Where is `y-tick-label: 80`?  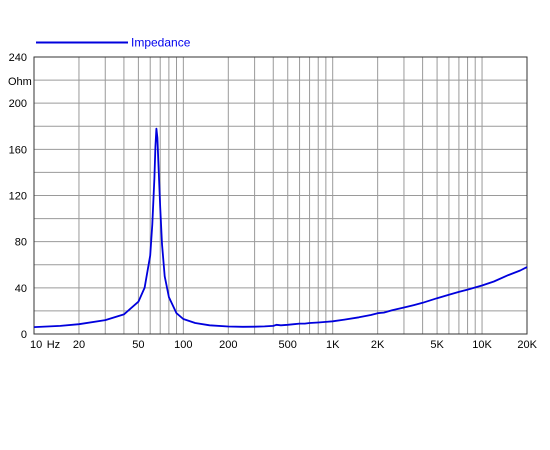 y-tick-label: 80 is located at coordinates (21, 243).